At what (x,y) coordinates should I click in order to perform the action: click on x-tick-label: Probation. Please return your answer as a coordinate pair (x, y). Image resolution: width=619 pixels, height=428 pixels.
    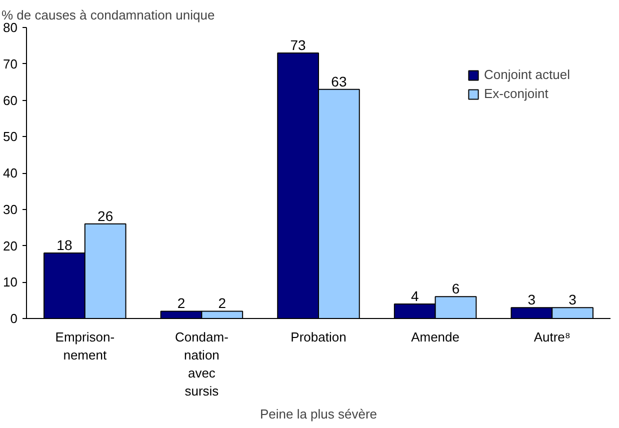
    Looking at the image, I should click on (318, 337).